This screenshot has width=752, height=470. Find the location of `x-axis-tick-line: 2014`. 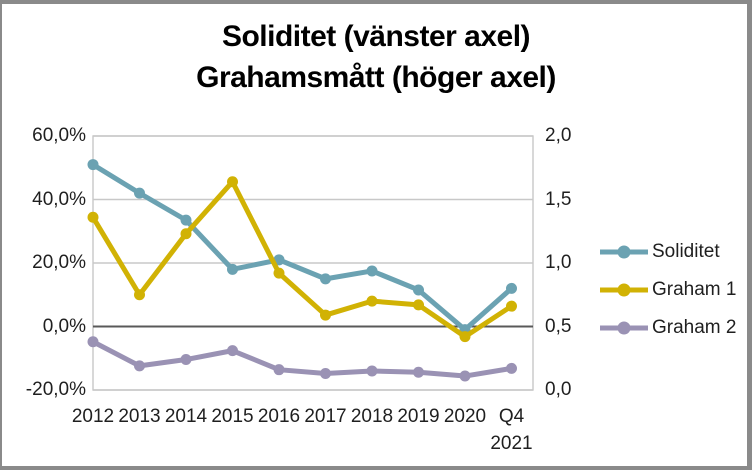

x-axis-tick-line: 2014 is located at coordinates (186, 416).